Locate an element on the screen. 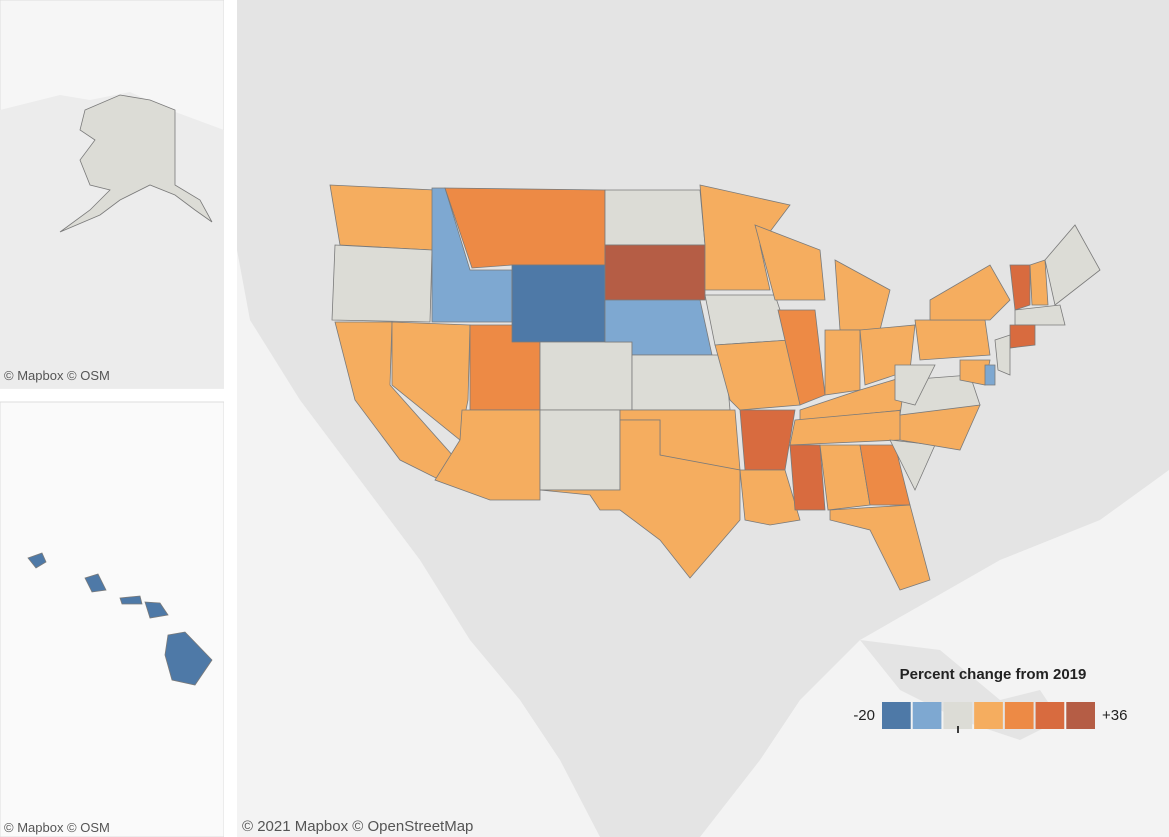  legend-min: -20 is located at coordinates (864, 715).